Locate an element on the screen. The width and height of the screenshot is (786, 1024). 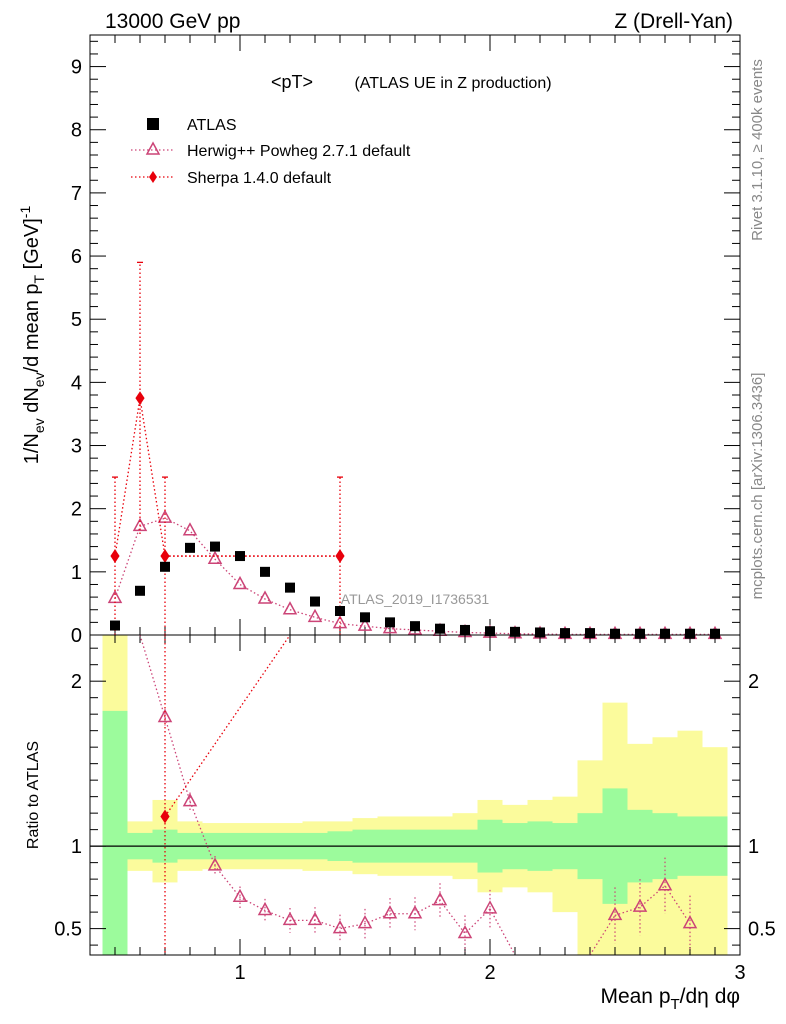
y-tick-label: 6 is located at coordinates (76, 257).